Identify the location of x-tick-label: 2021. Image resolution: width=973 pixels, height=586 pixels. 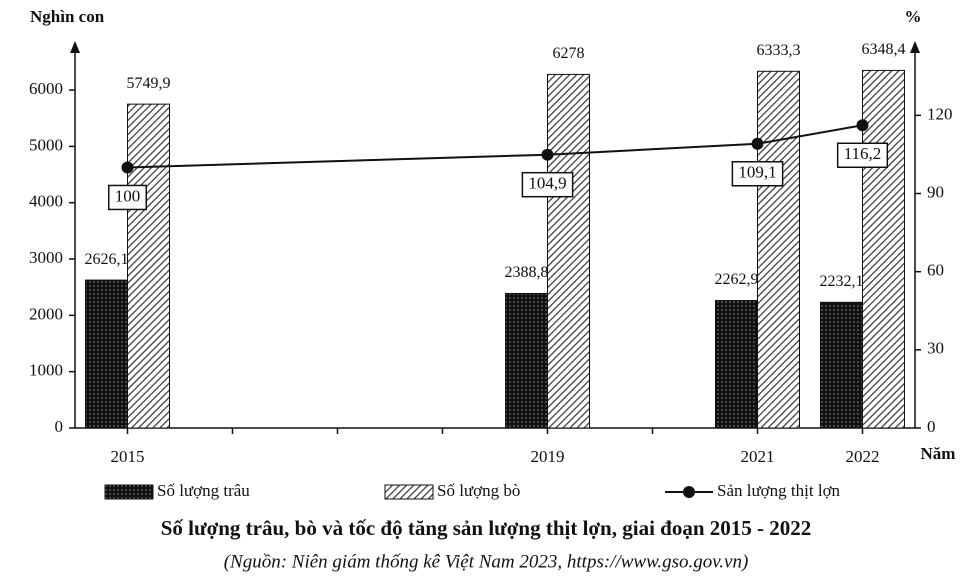
(758, 456).